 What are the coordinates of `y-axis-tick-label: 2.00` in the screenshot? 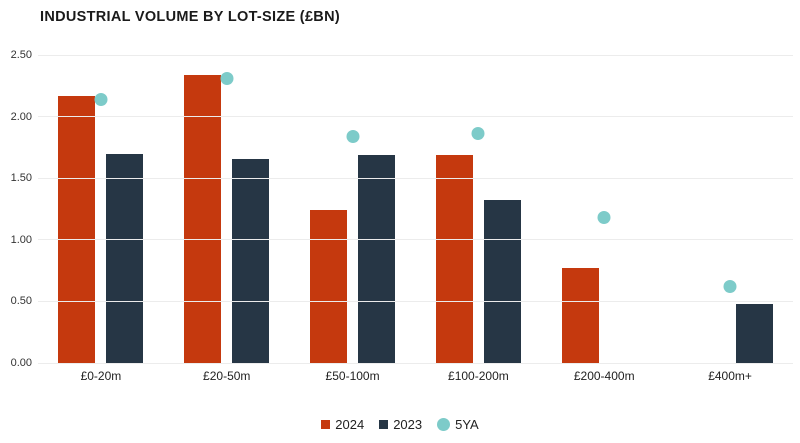 It's located at (21, 116).